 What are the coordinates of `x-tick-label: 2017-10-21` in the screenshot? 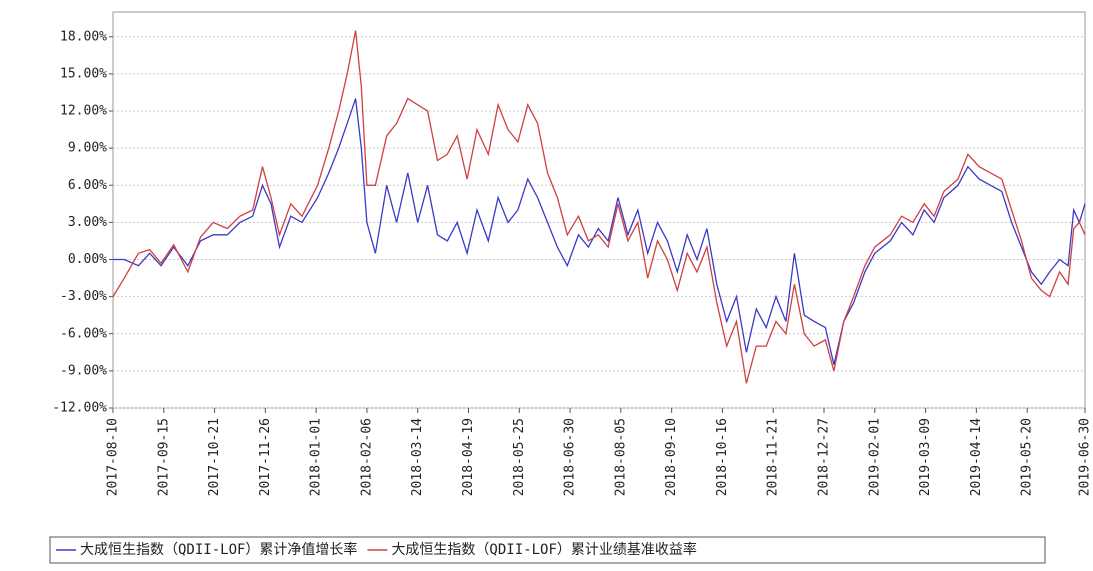 It's located at (214, 457).